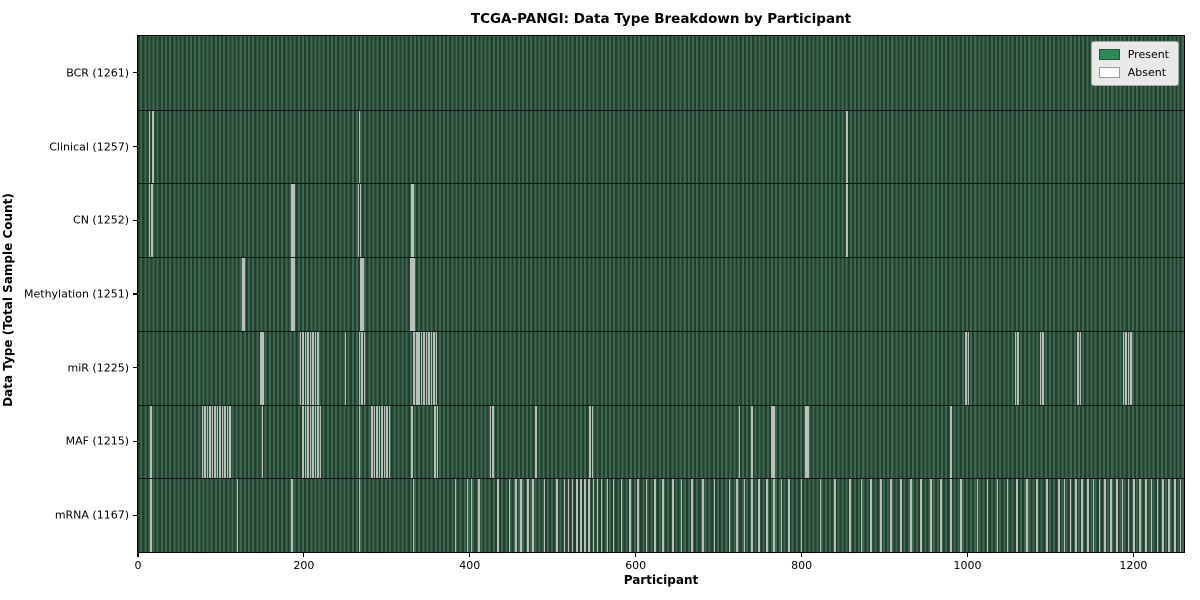 Image resolution: width=1200 pixels, height=600 pixels. I want to click on absent-swatch-icon, so click(1109, 72).